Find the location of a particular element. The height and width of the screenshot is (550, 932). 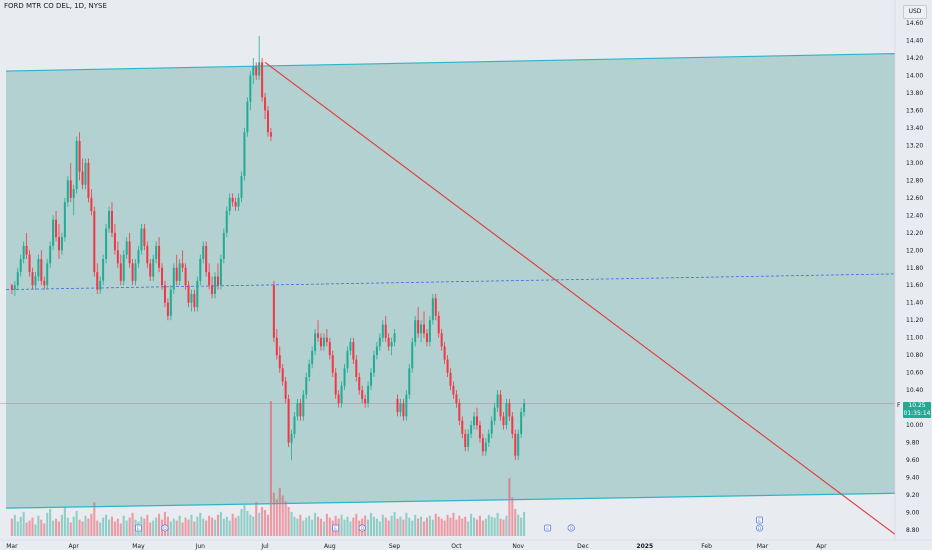

x-tick-label: May is located at coordinates (138, 546).